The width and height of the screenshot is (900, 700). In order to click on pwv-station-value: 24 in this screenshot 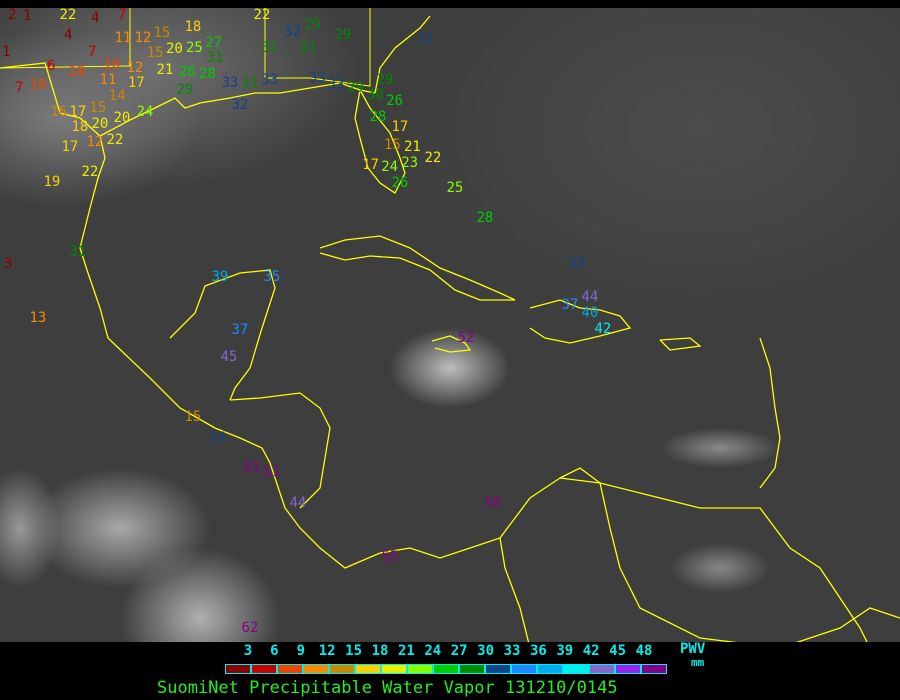, I will do `click(145, 111)`.